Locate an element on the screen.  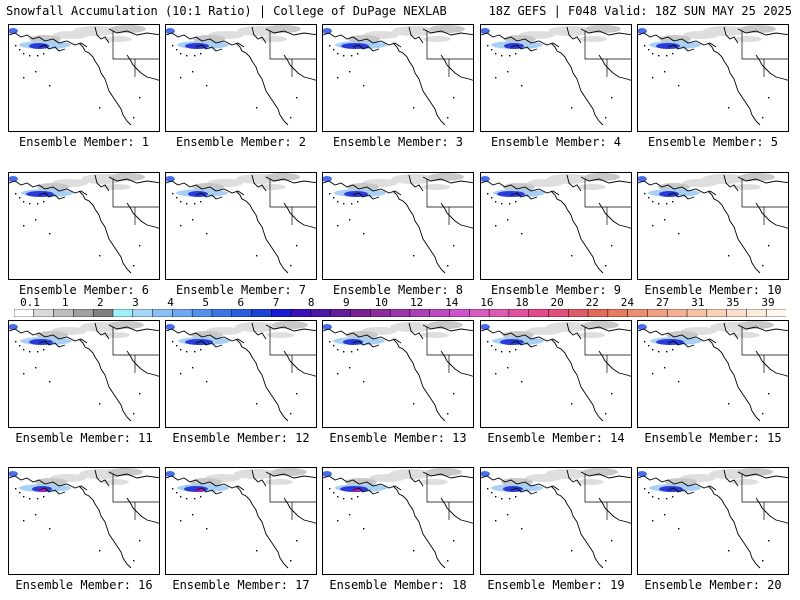
ensemble-member-label: Ensemble Member: 7 is located at coordinates (241, 290).